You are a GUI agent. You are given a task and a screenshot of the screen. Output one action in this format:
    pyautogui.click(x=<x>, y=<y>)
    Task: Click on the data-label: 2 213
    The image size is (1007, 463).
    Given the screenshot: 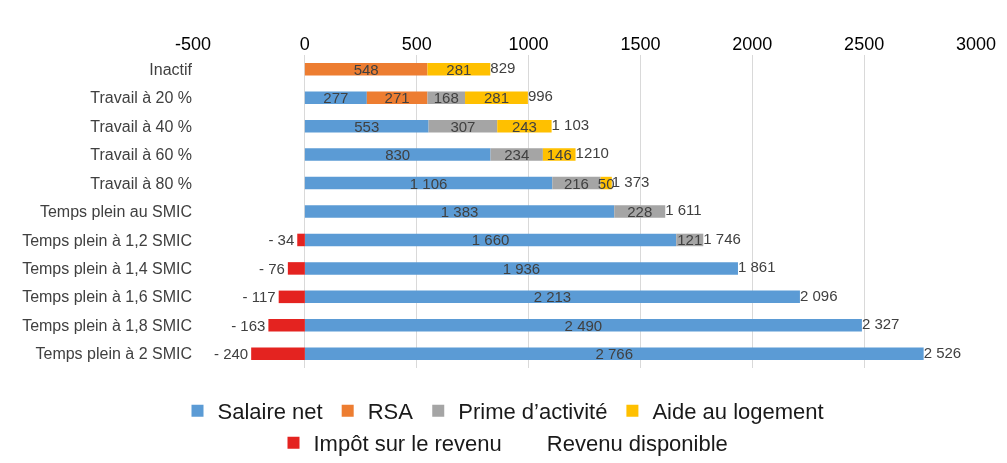 What is the action you would take?
    pyautogui.click(x=552, y=297)
    